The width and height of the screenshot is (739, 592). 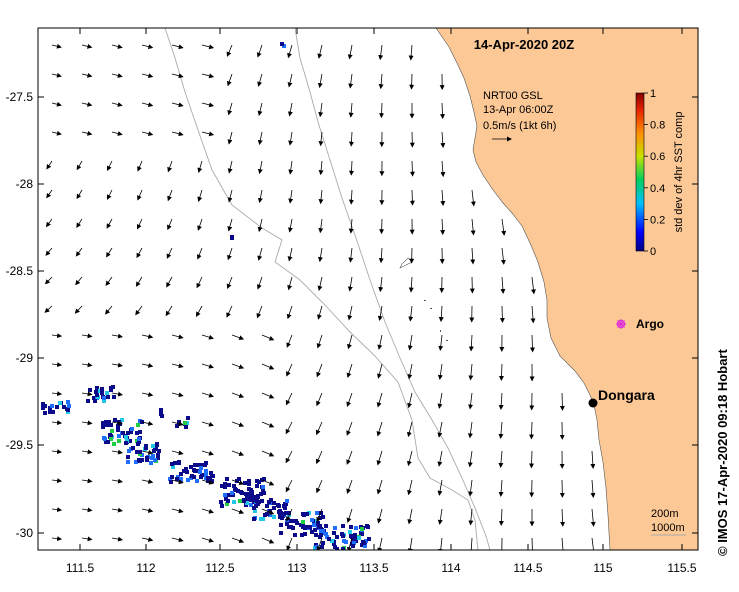 I want to click on colorbar-ticks: 0 0.2 0.4 0.6 0.8 1, so click(x=654, y=173).